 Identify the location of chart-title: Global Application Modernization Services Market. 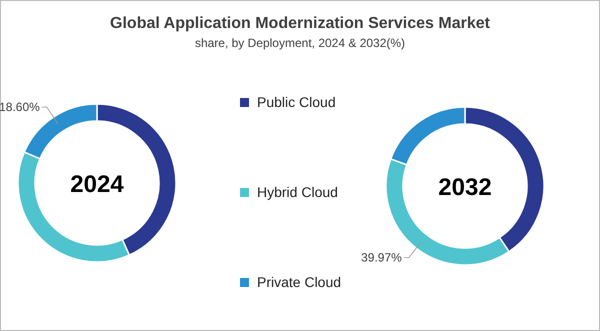
(300, 23).